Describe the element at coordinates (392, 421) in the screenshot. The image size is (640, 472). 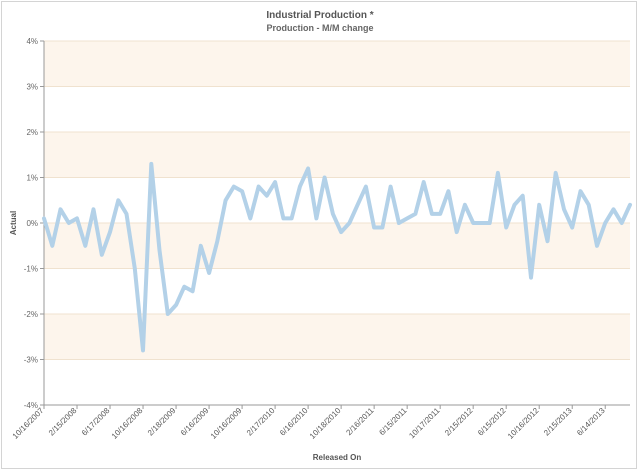
I see `x-tick-label: 6/15/2011` at that location.